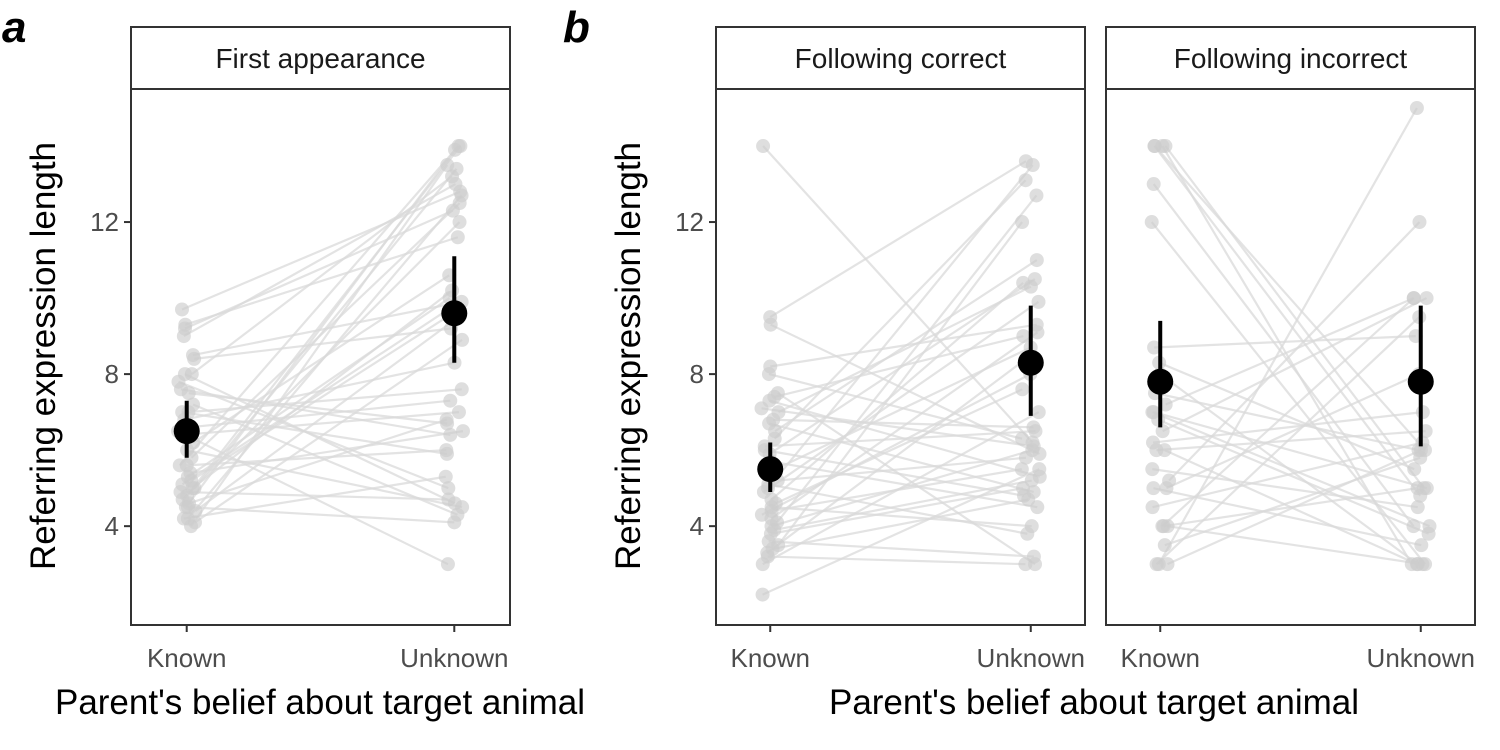 The height and width of the screenshot is (750, 1500). I want to click on facet-strip-label: Following correct, so click(901, 58).